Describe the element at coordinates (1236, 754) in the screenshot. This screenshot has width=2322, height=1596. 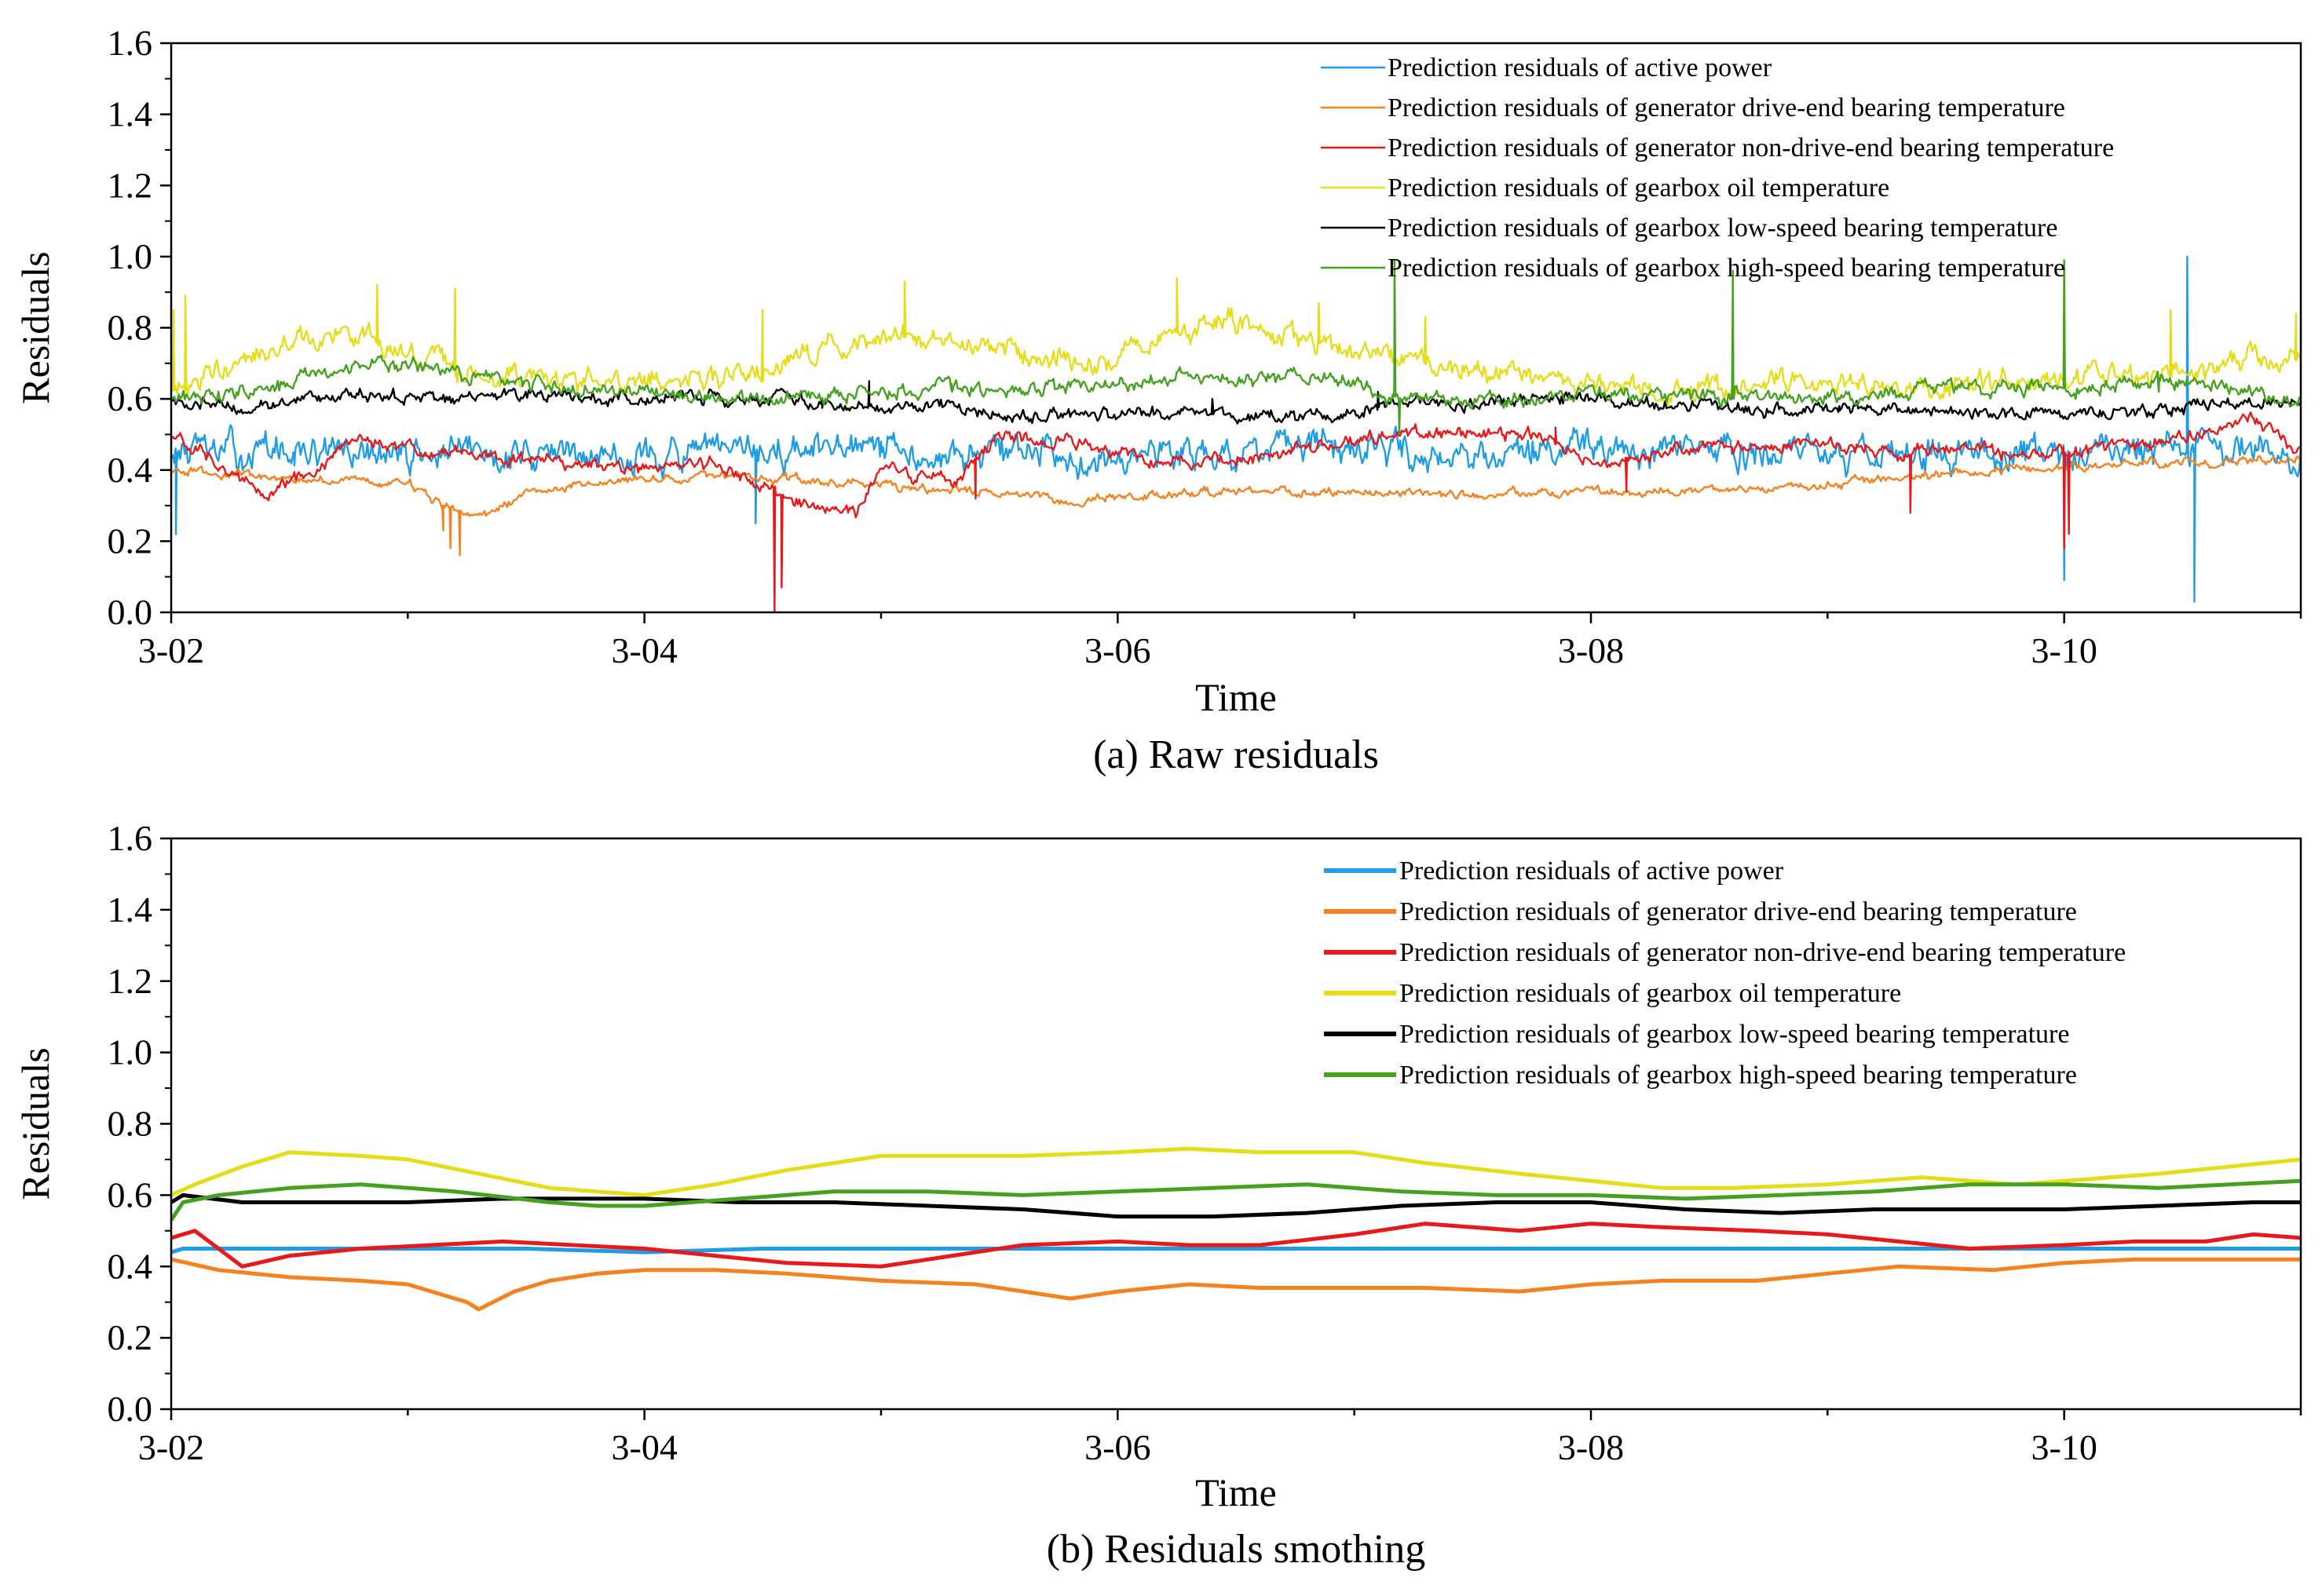
I see `panel-caption: (a) Raw residuals` at that location.